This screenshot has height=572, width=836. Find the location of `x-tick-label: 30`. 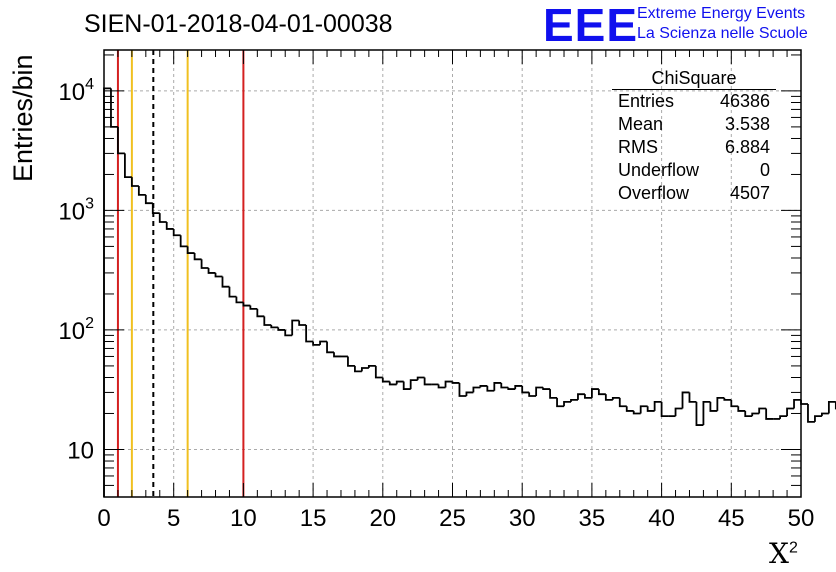

x-tick-label: 30 is located at coordinates (522, 518).